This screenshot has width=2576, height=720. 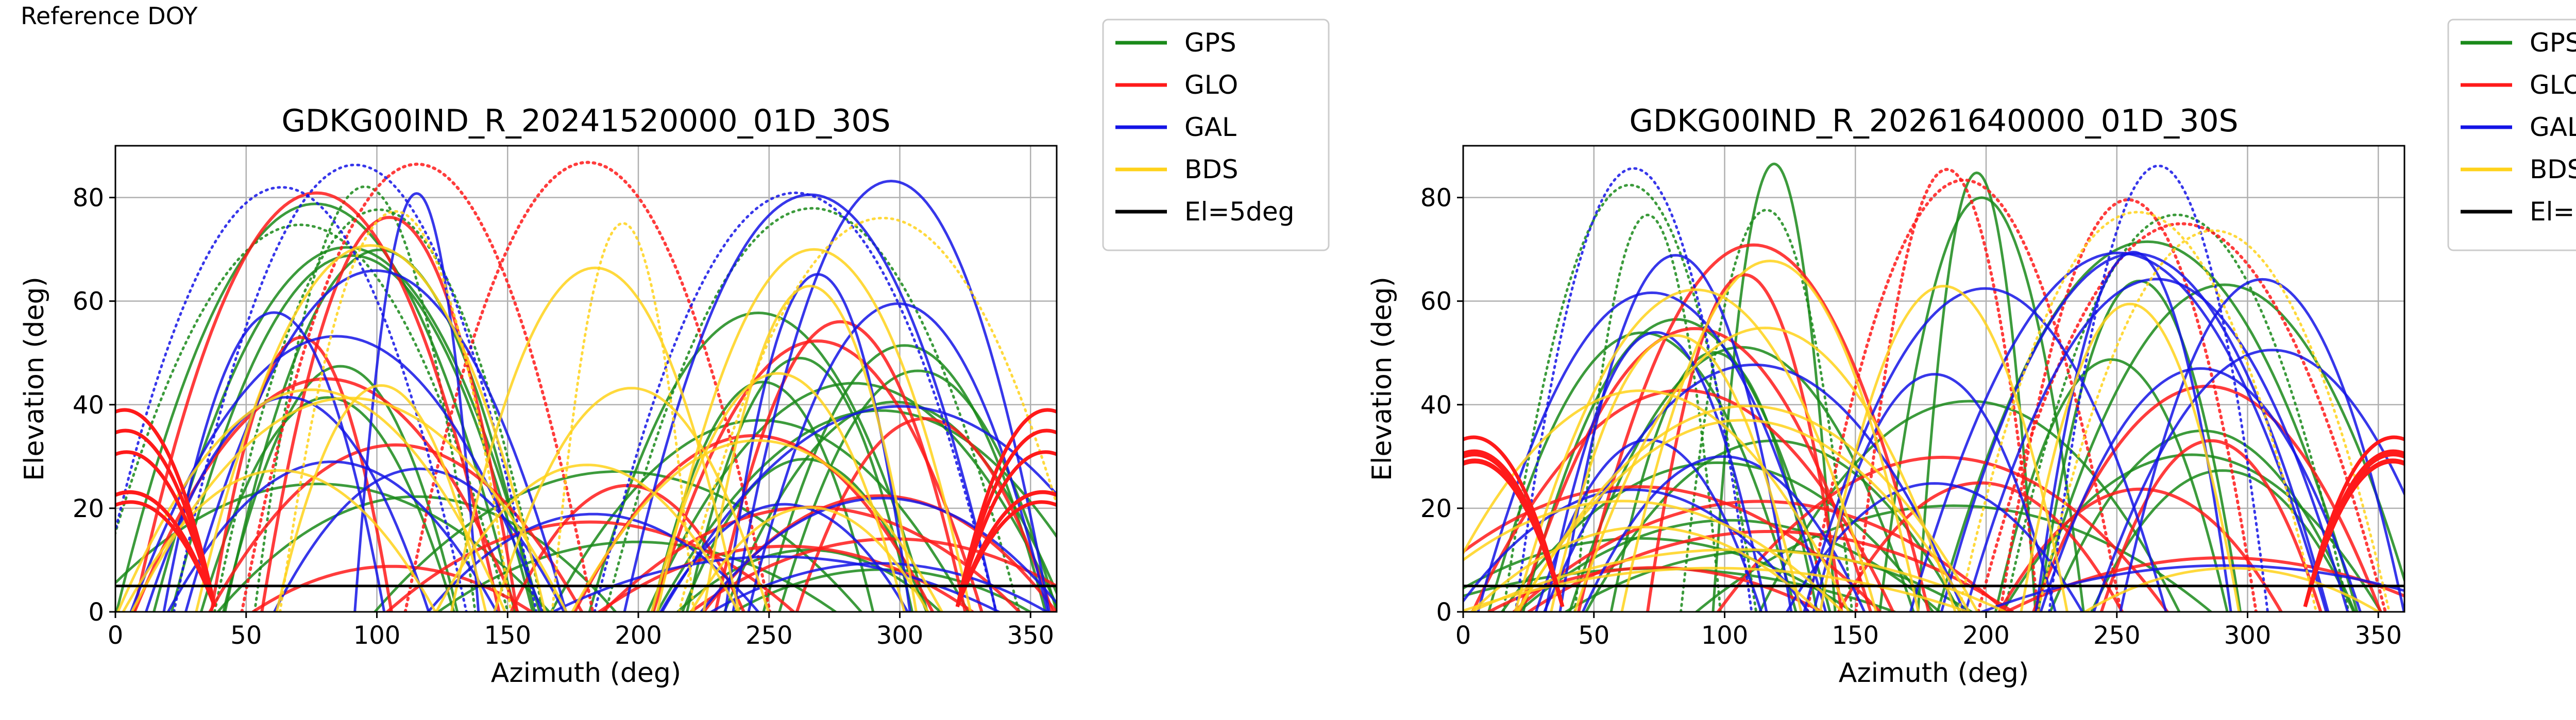 What do you see at coordinates (88, 405) in the screenshot?
I see `y-tick-label: 40` at bounding box center [88, 405].